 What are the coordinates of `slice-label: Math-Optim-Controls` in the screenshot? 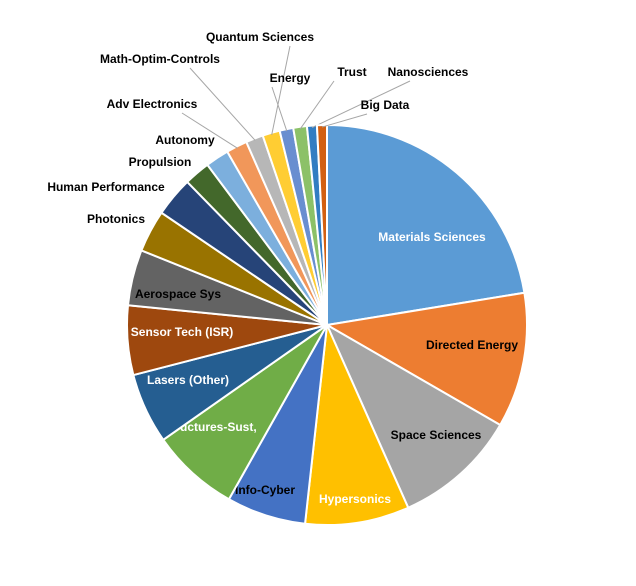 It's located at (160, 59).